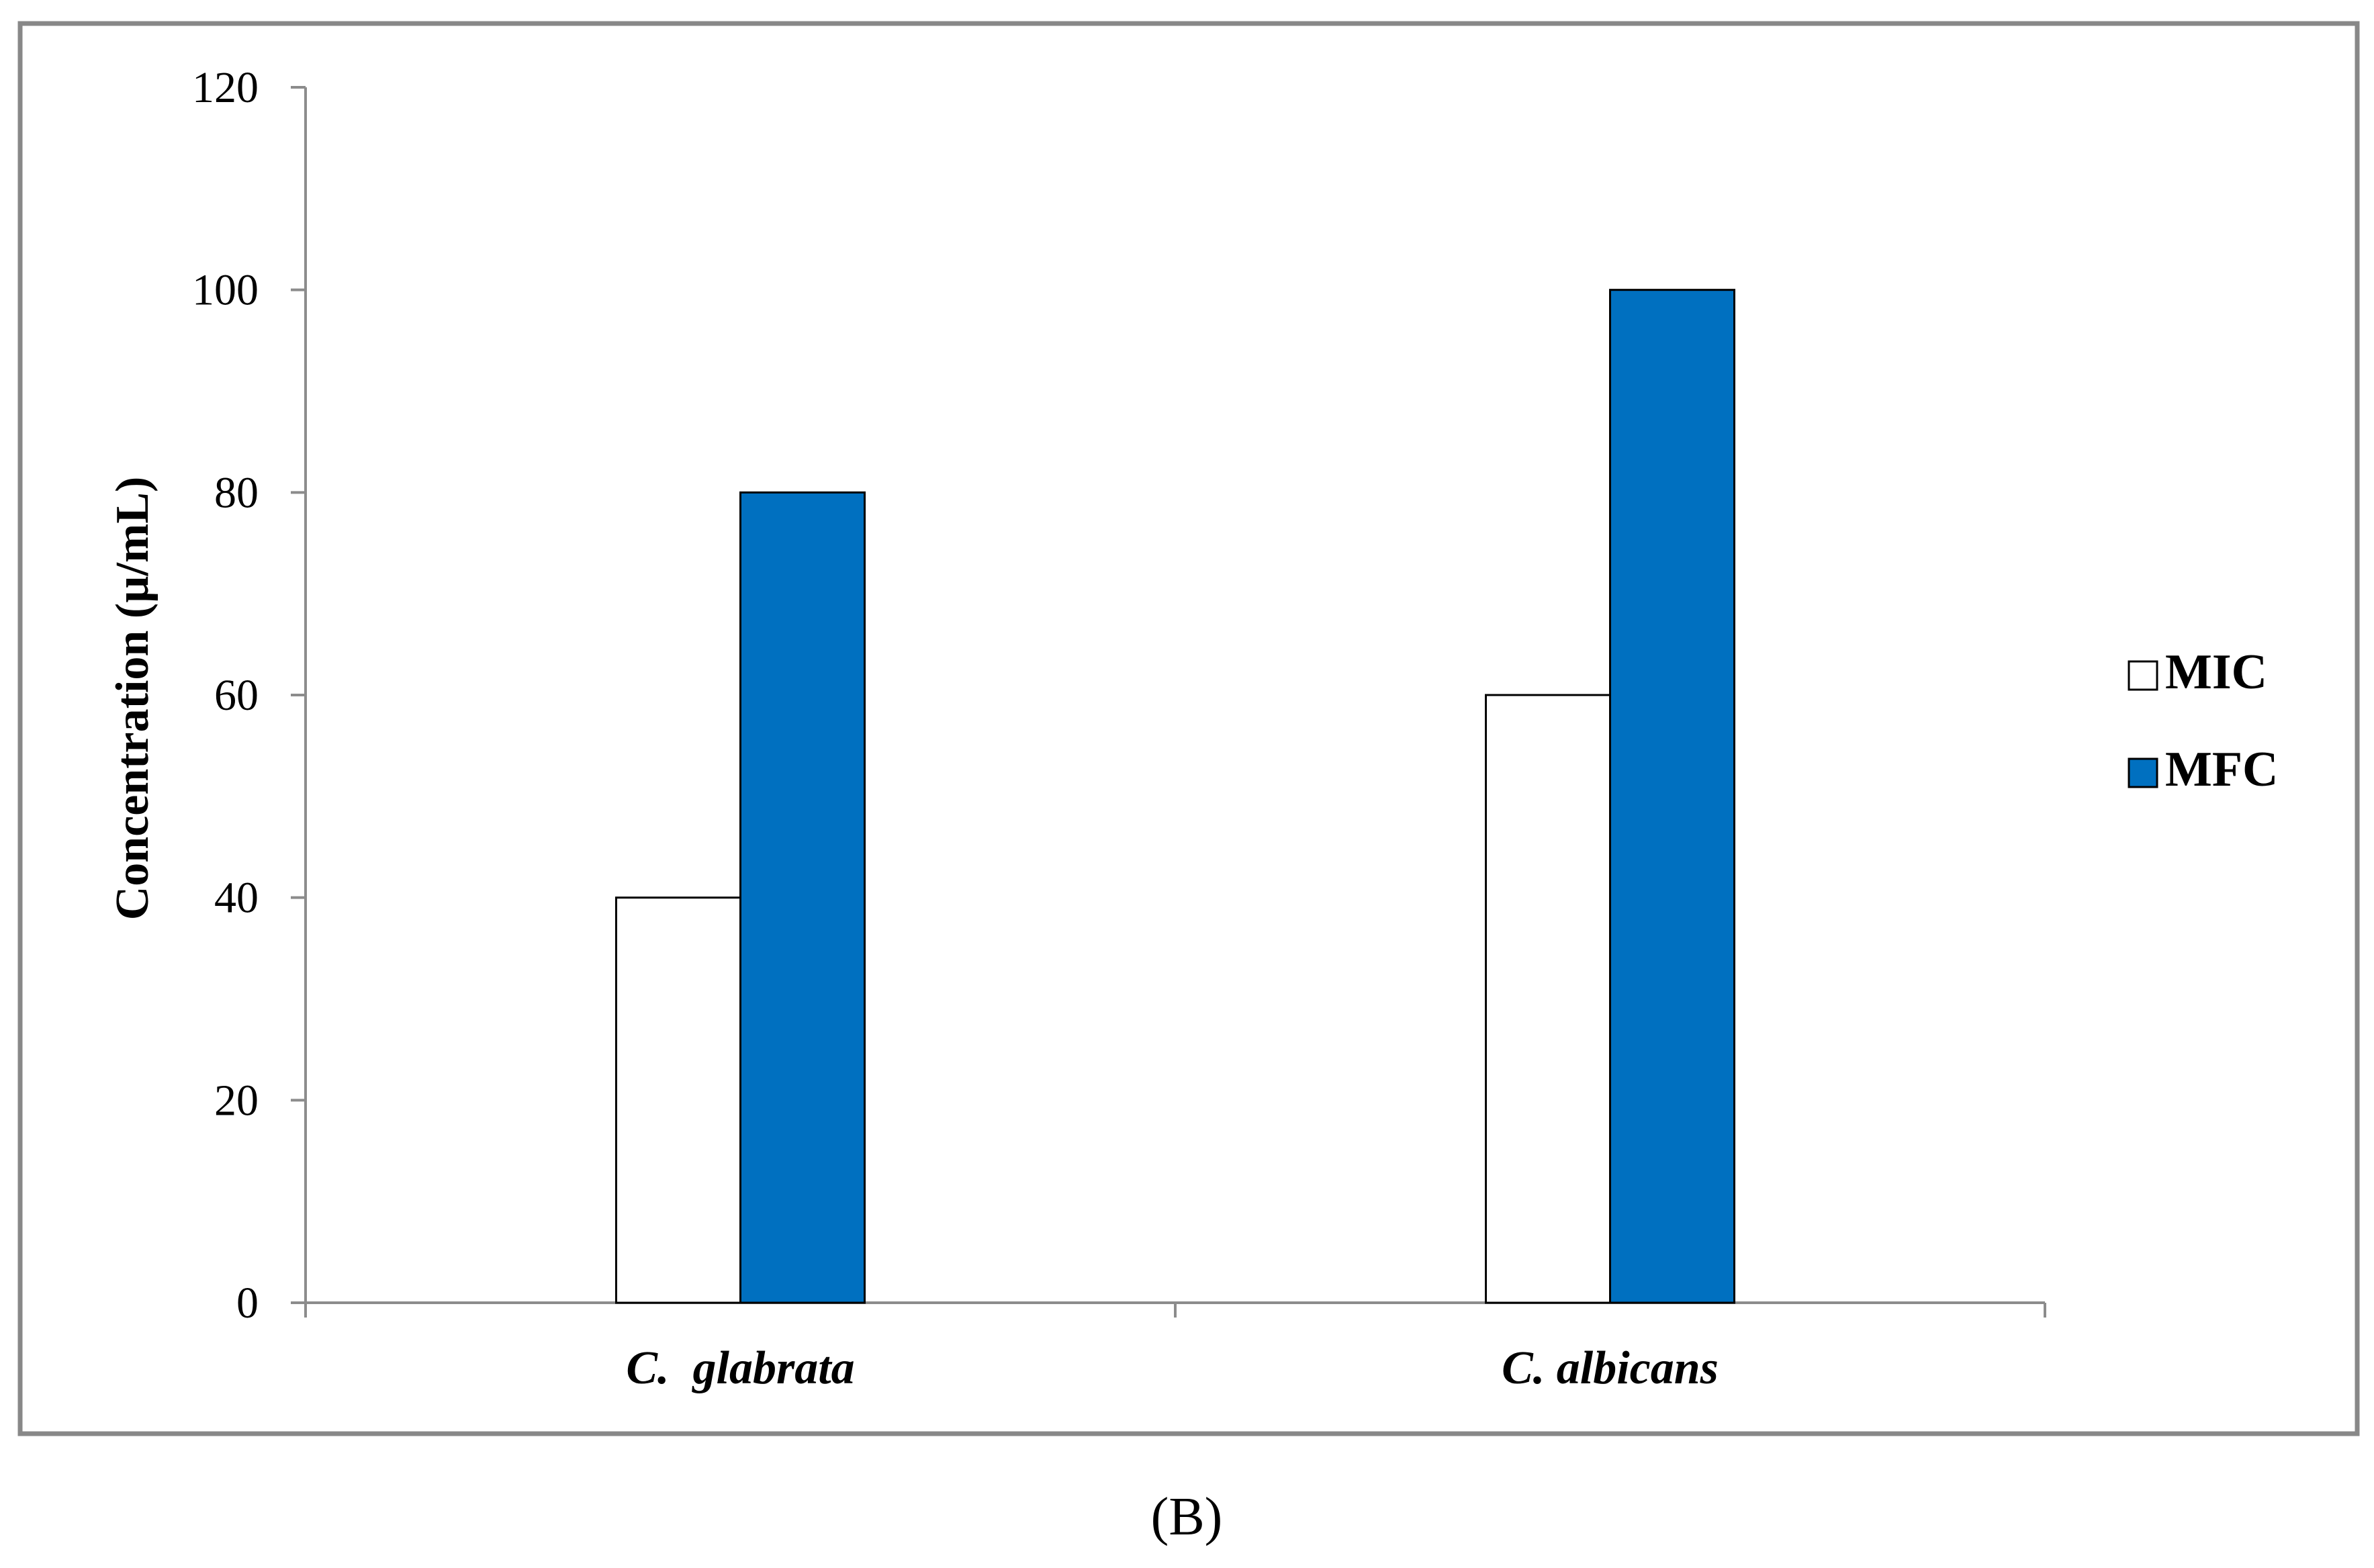  What do you see at coordinates (236, 492) in the screenshot?
I see `y-tick-label: 80` at bounding box center [236, 492].